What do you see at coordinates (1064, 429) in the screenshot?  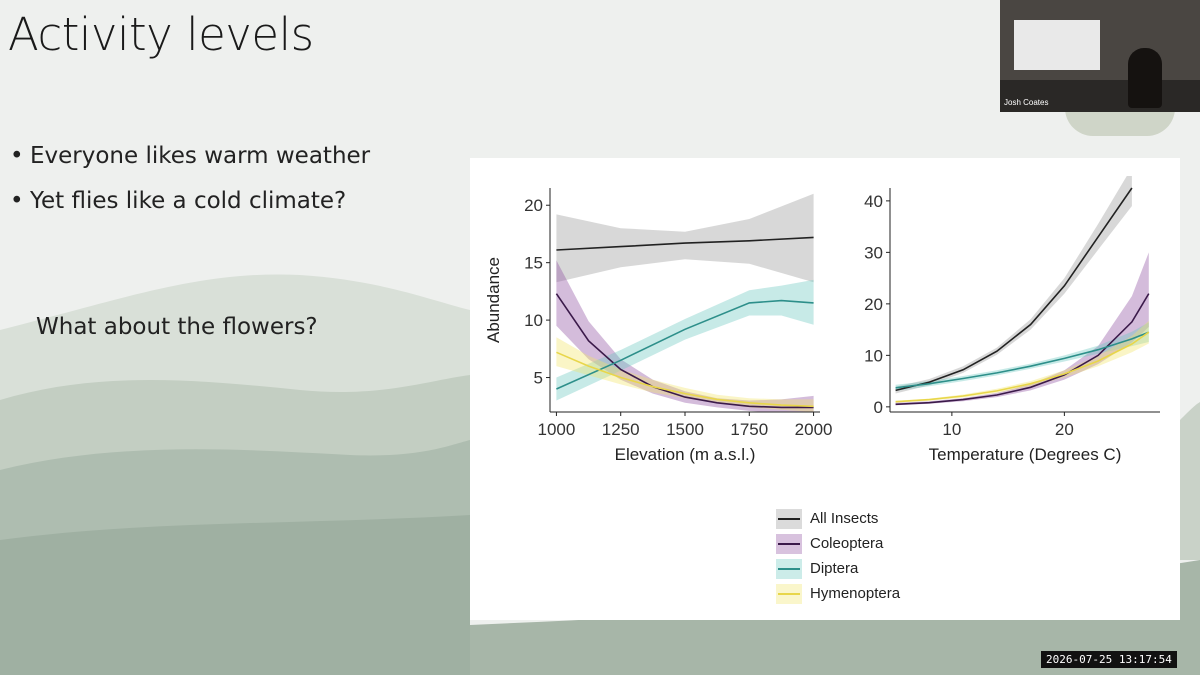 I see `x-tick-label: 20` at bounding box center [1064, 429].